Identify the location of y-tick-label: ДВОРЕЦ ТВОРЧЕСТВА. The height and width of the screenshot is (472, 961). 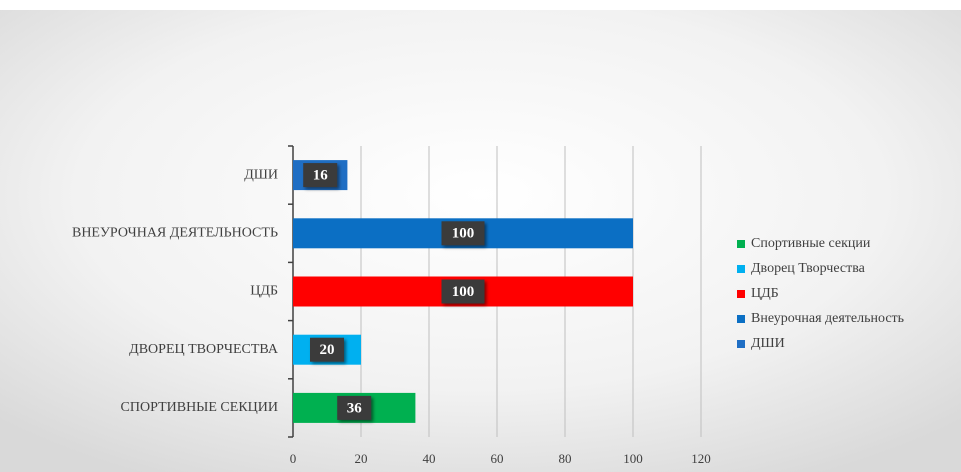
(204, 349).